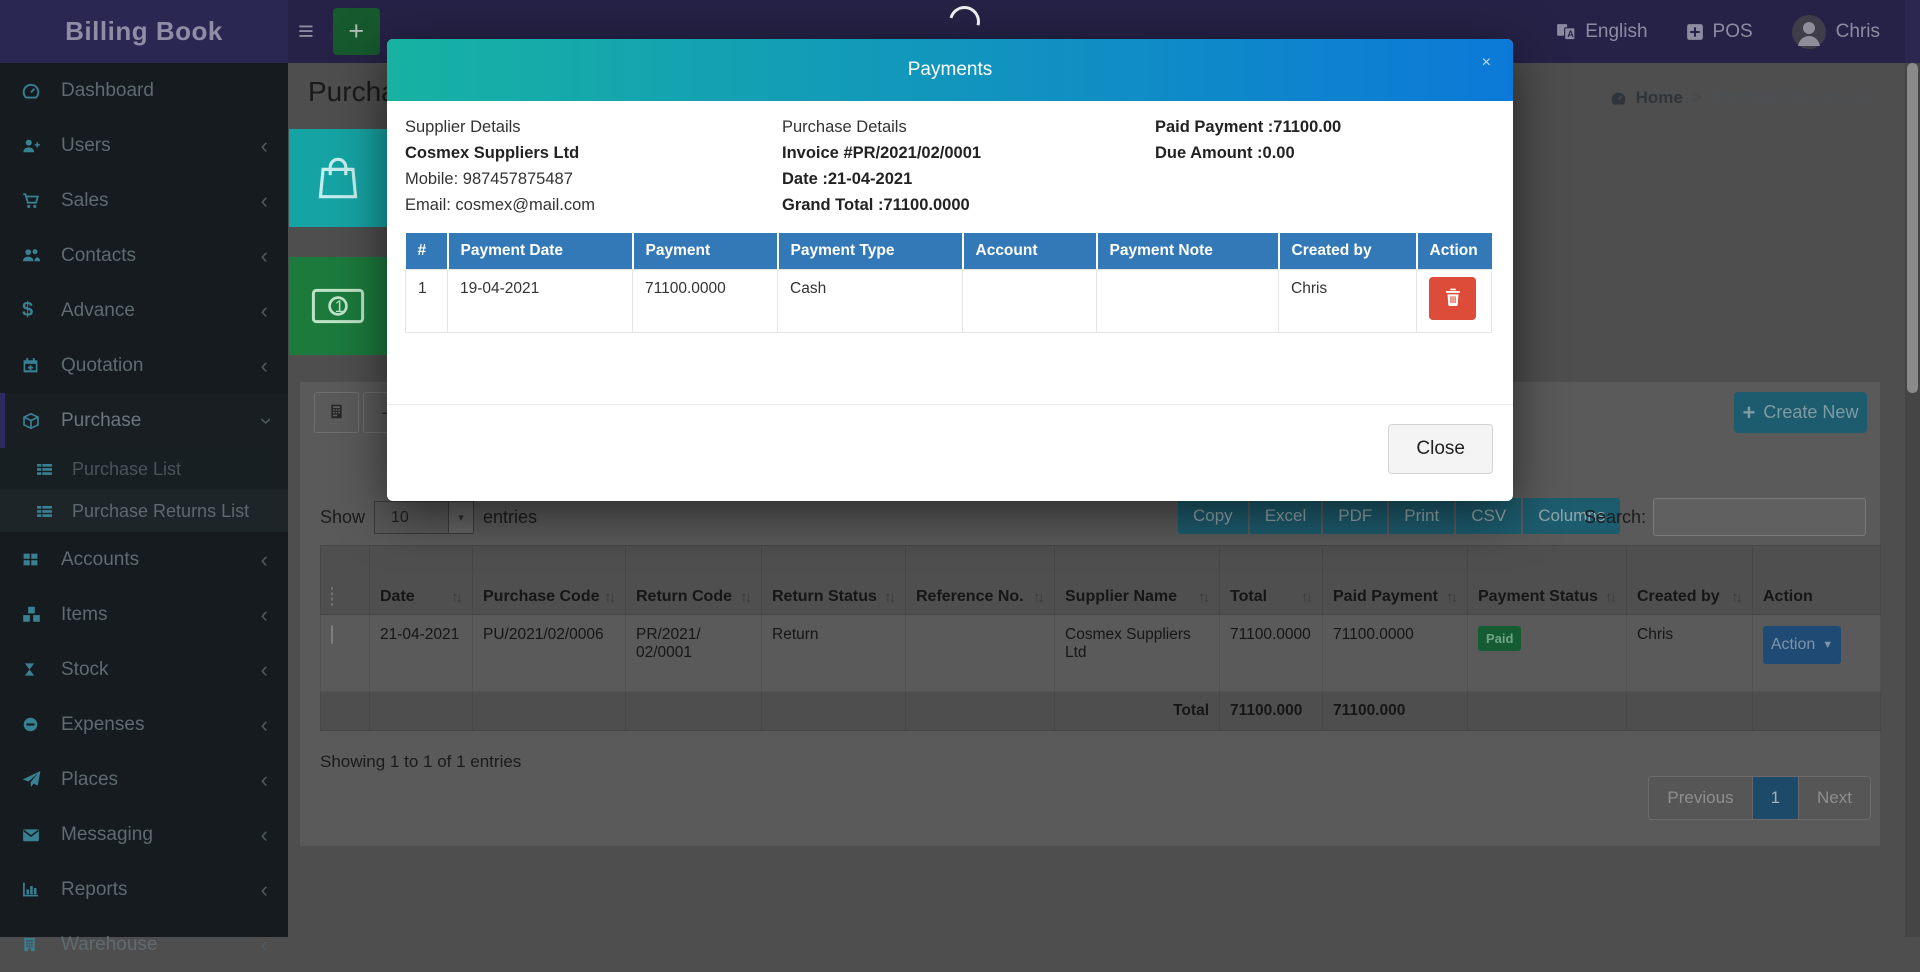  I want to click on grid-icon, so click(35, 559).